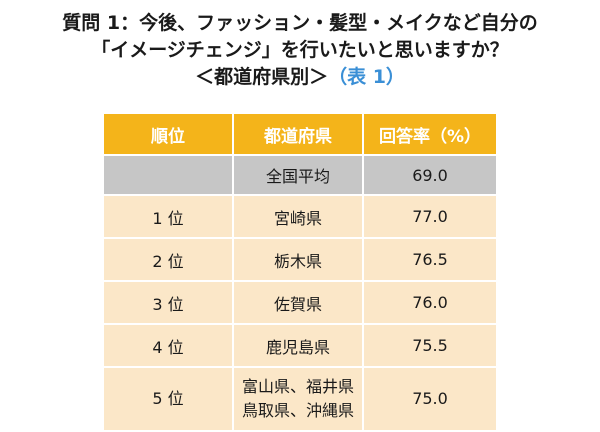 The image size is (600, 432). I want to click on rank-cell: 4 位, so click(168, 345).